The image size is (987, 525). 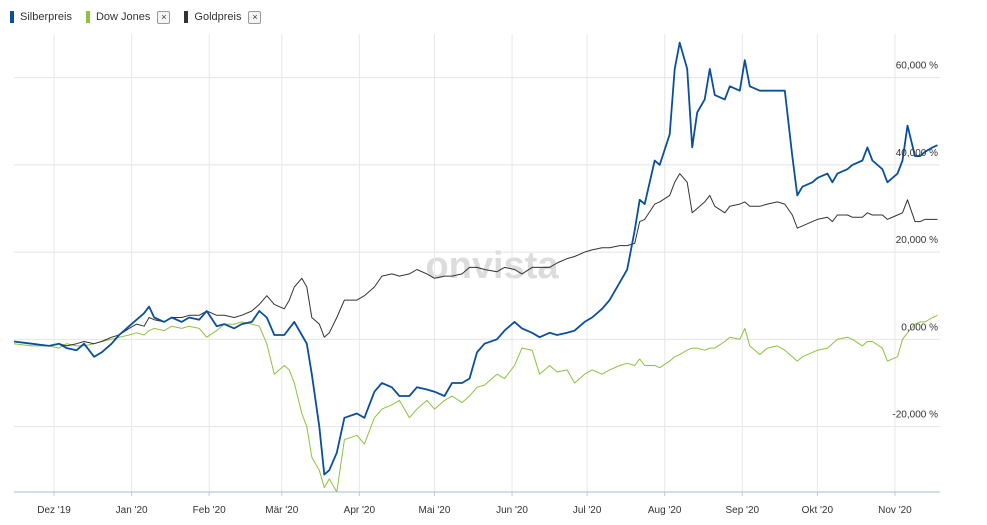 What do you see at coordinates (742, 510) in the screenshot?
I see `x-tick-label: Sep '20` at bounding box center [742, 510].